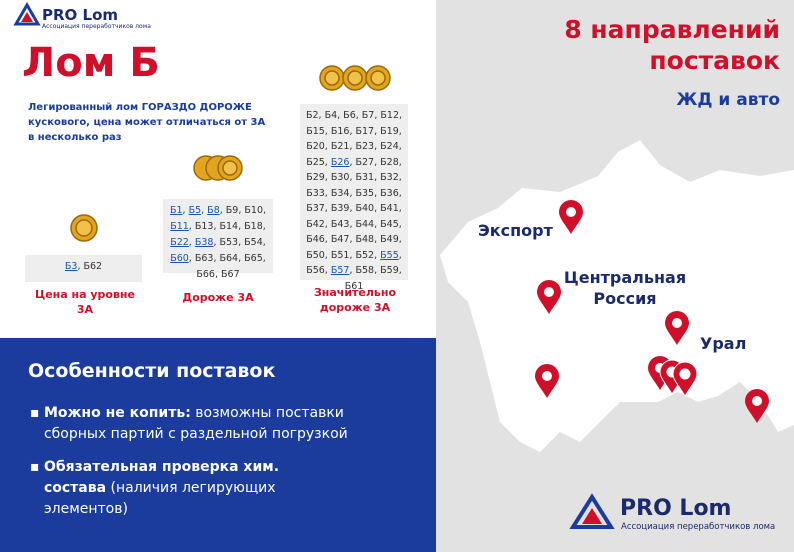  Describe the element at coordinates (365, 270) in the screenshot. I see `scrap-grade: Б58` at that location.